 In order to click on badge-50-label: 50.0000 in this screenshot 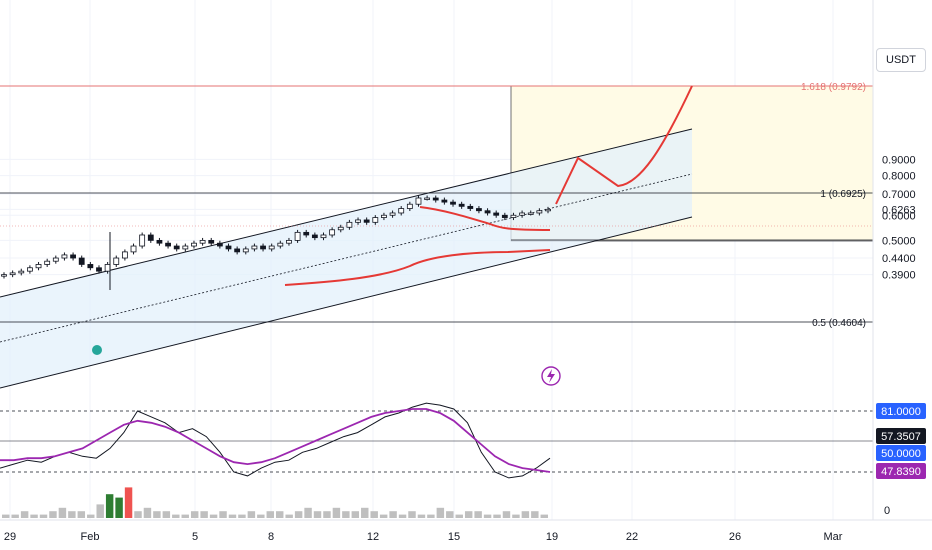, I will do `click(901, 454)`.